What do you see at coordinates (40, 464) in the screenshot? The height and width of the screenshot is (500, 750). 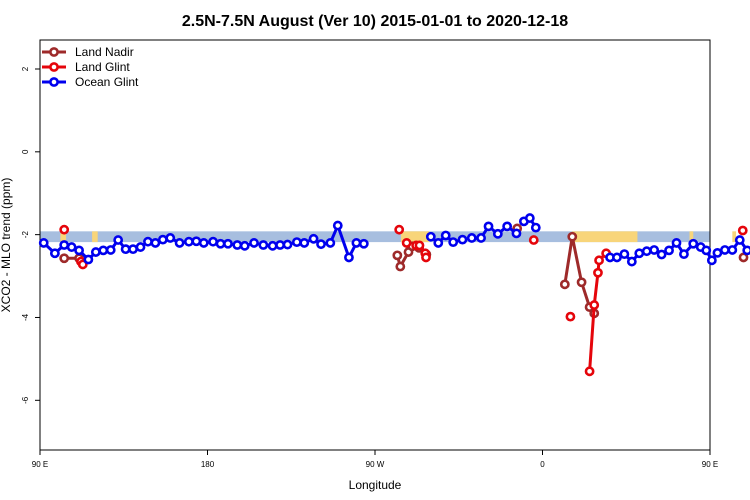 I see `x-tick-label: 90 E` at bounding box center [40, 464].